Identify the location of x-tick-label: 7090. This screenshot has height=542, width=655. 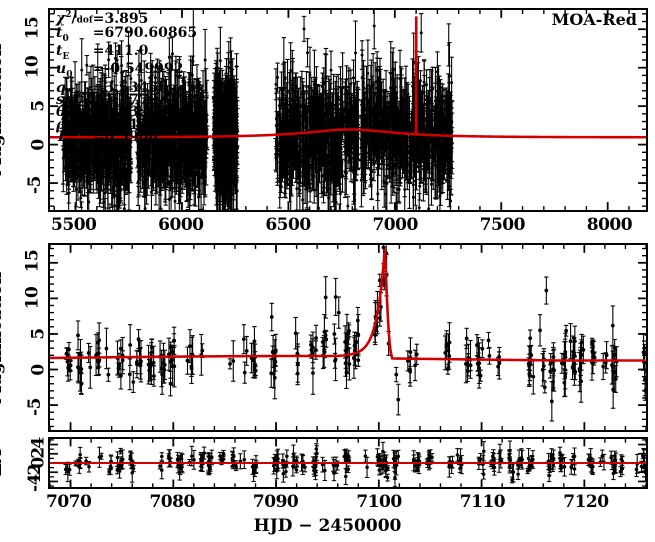
(275, 502).